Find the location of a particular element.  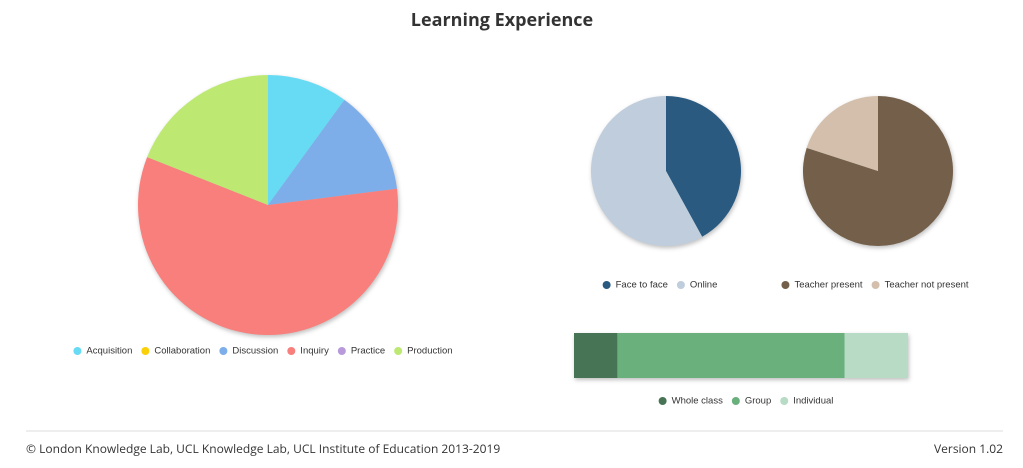

legend: Face to face Online is located at coordinates (659, 285).